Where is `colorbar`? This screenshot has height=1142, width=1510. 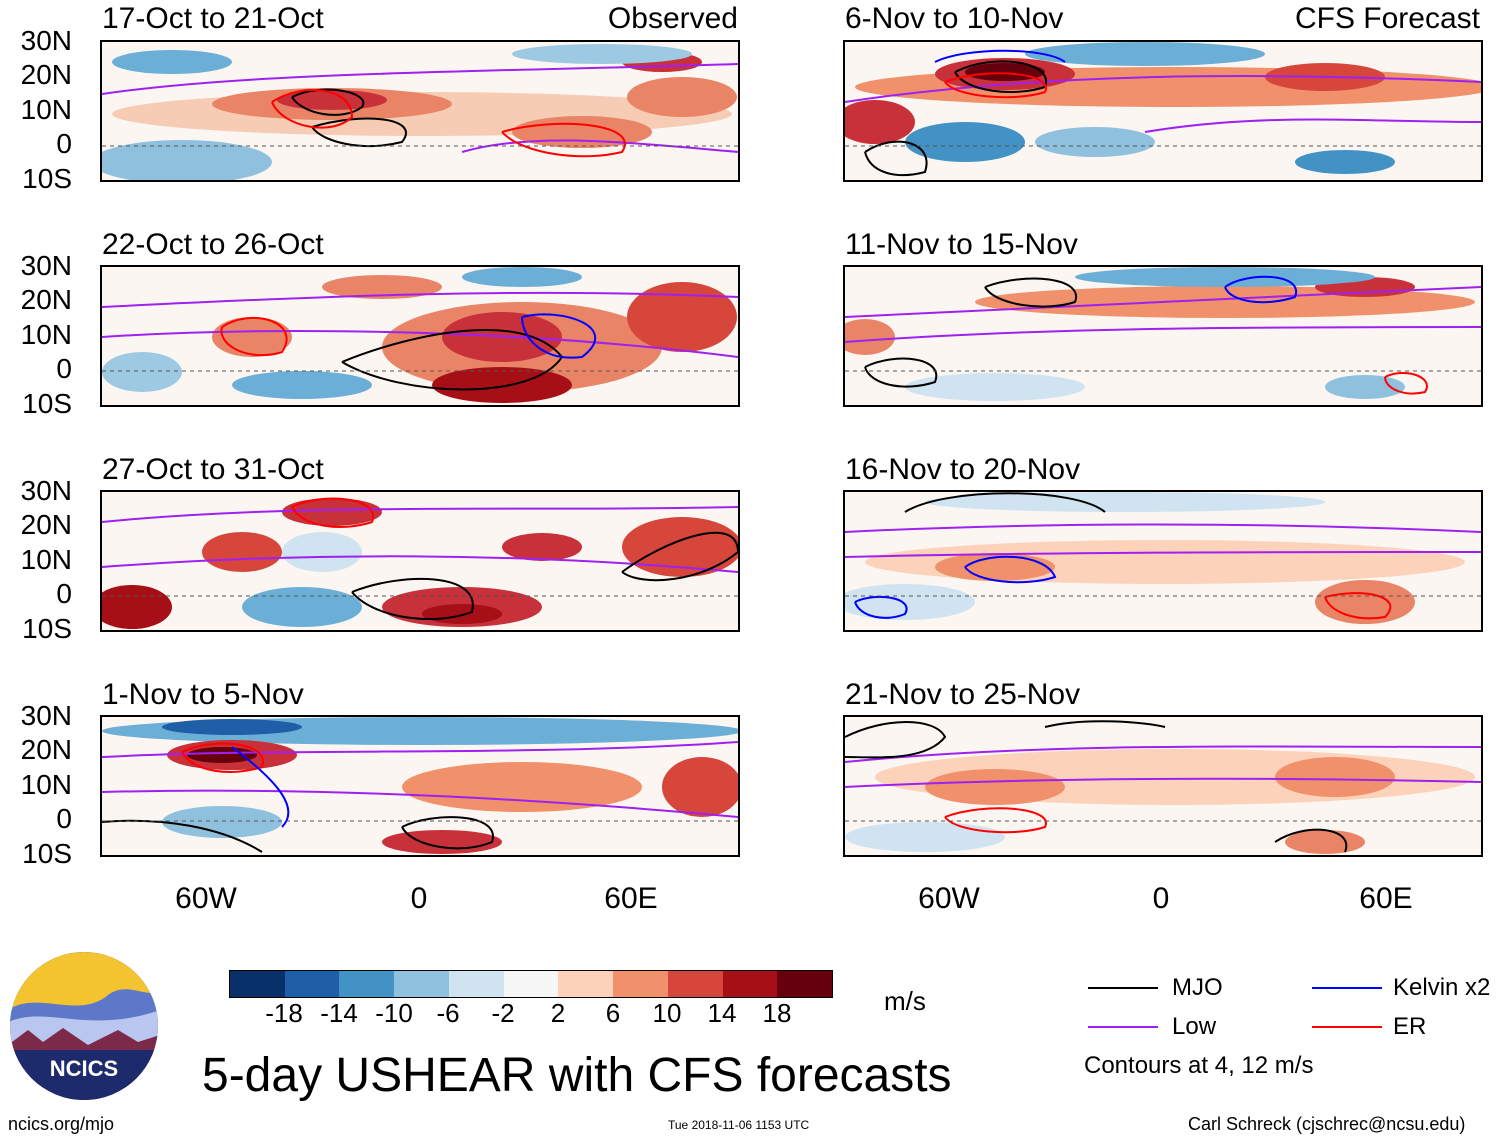
colorbar is located at coordinates (531, 984).